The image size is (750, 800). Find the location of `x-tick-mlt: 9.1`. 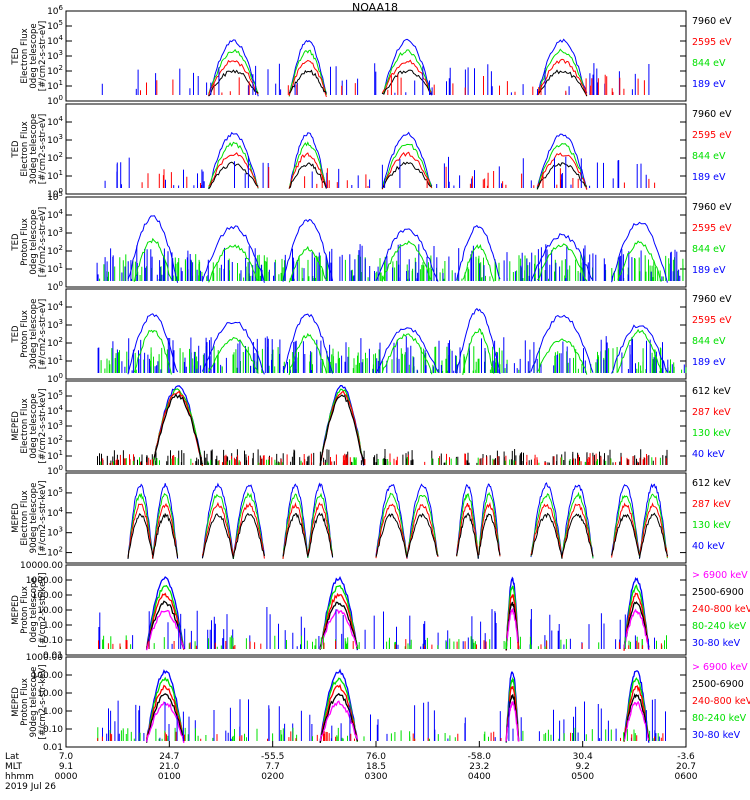

x-tick-mlt: 9.1 is located at coordinates (66, 767).